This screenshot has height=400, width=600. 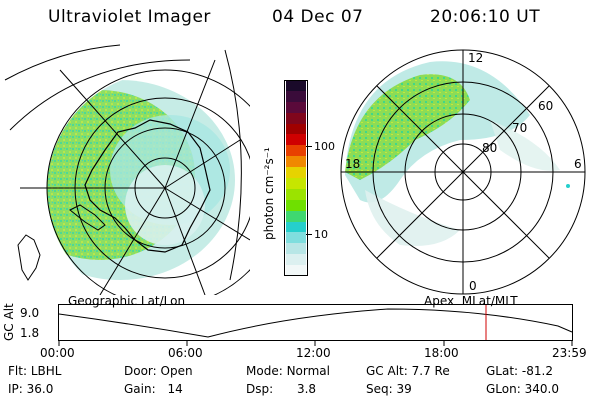 I want to click on info-mode: Mode: Normal, so click(x=288, y=371).